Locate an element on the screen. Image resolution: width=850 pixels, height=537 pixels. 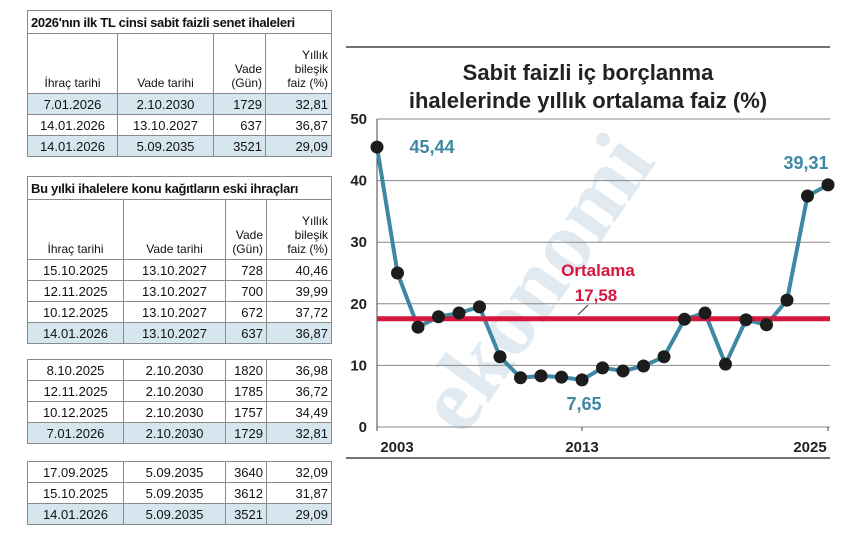
table-cell: 3521 is located at coordinates (246, 514).